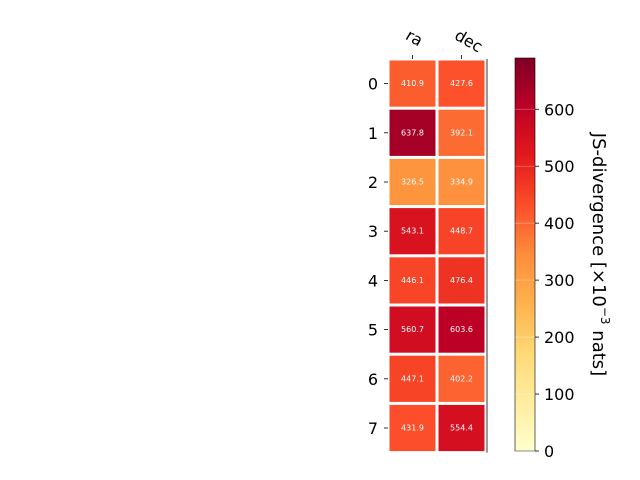 The image size is (640, 480). I want to click on heatmap-cell-3-dec, so click(461, 231).